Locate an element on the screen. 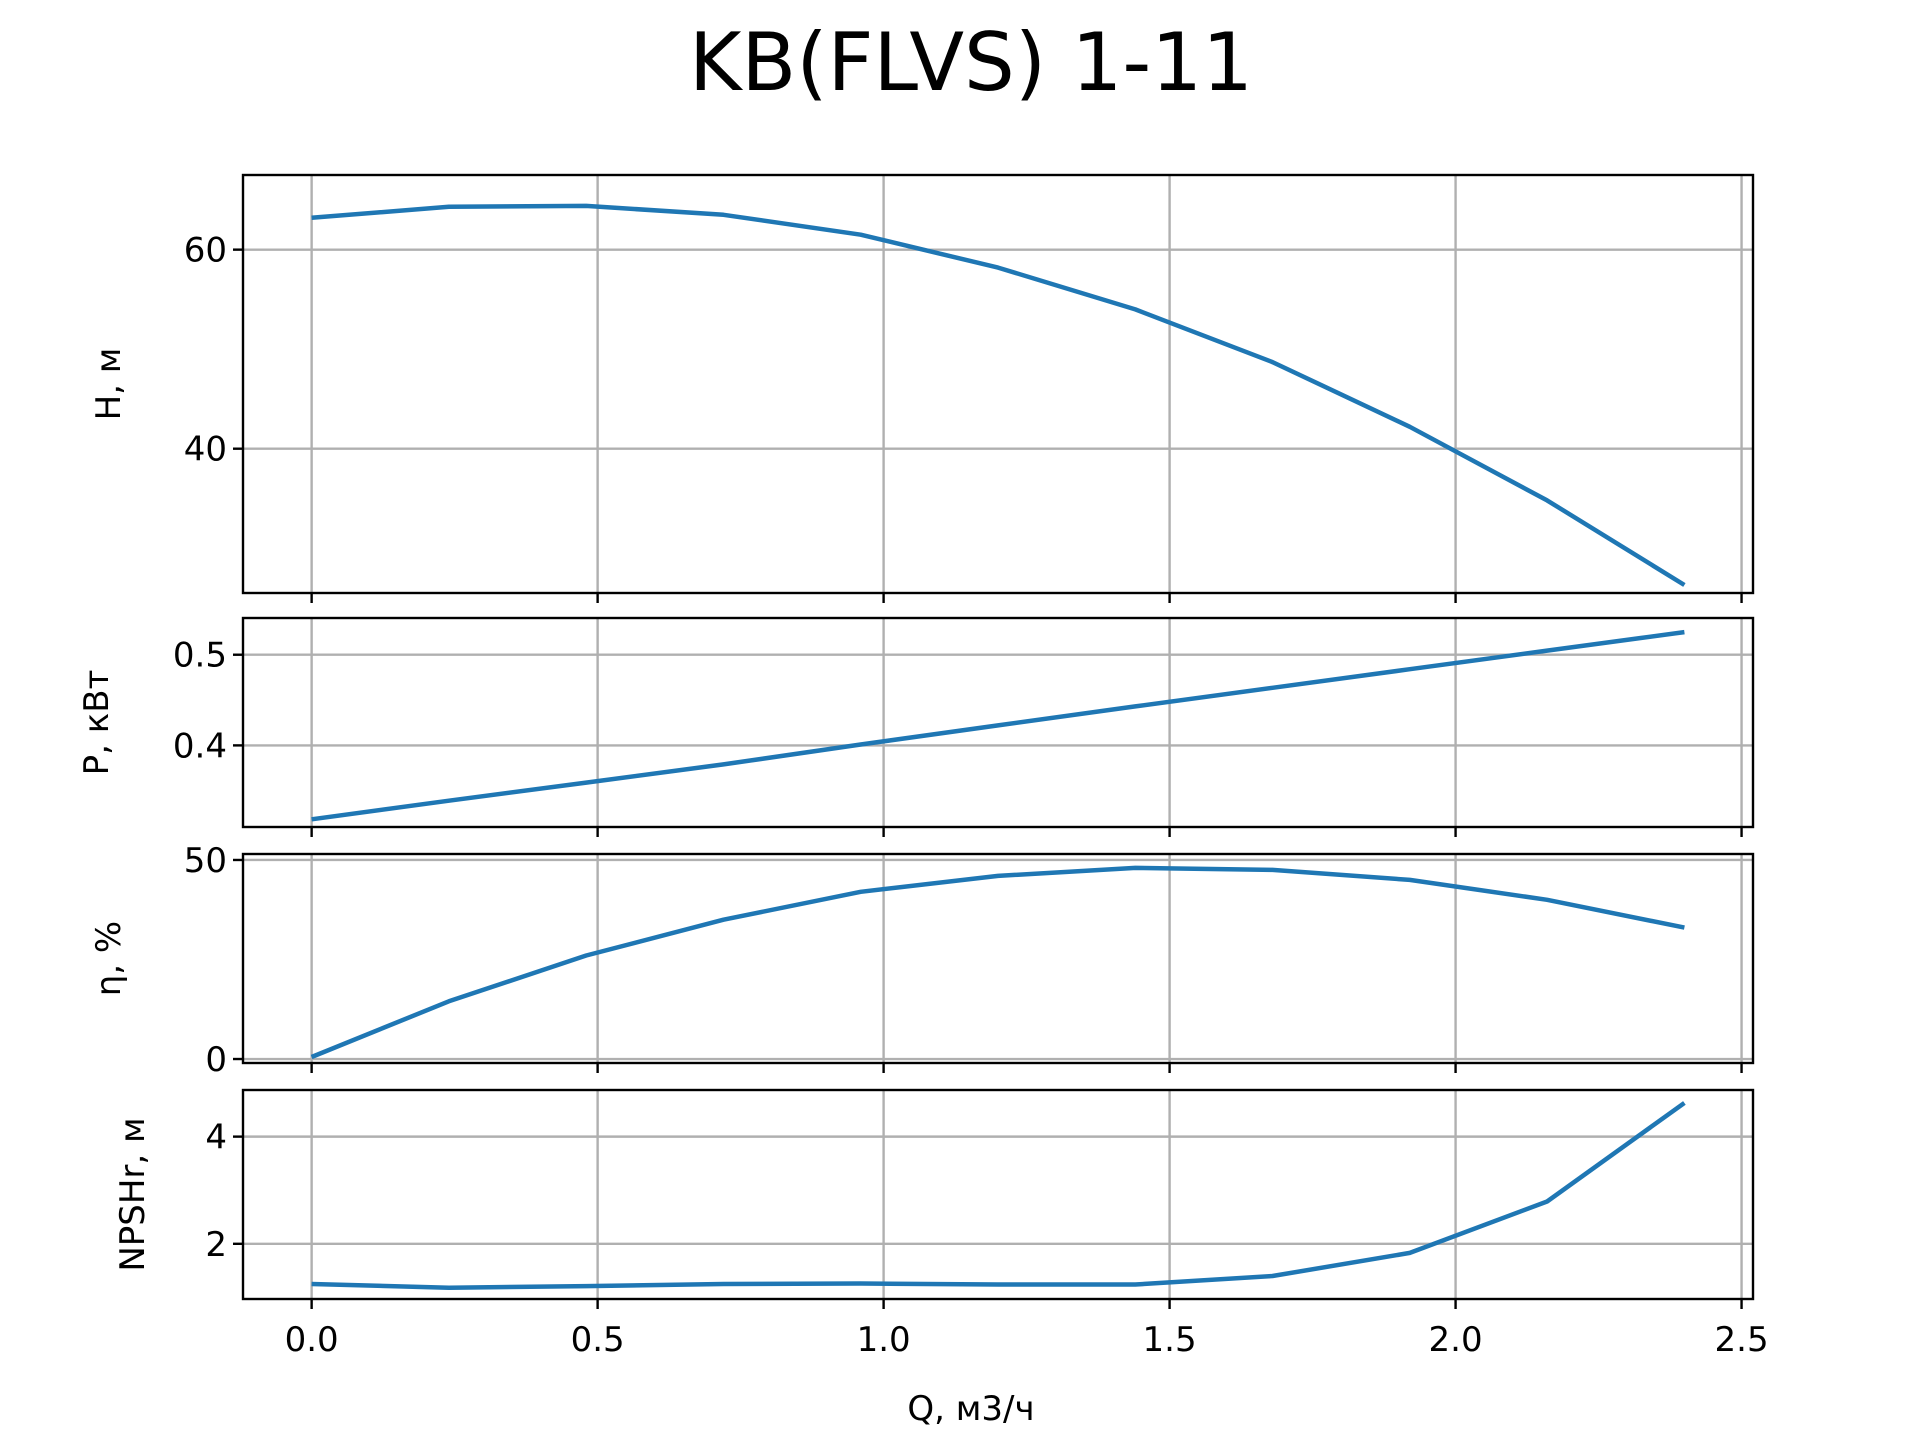  subplot-power: 0.4 0.5 P, кВт is located at coordinates (916, 726).